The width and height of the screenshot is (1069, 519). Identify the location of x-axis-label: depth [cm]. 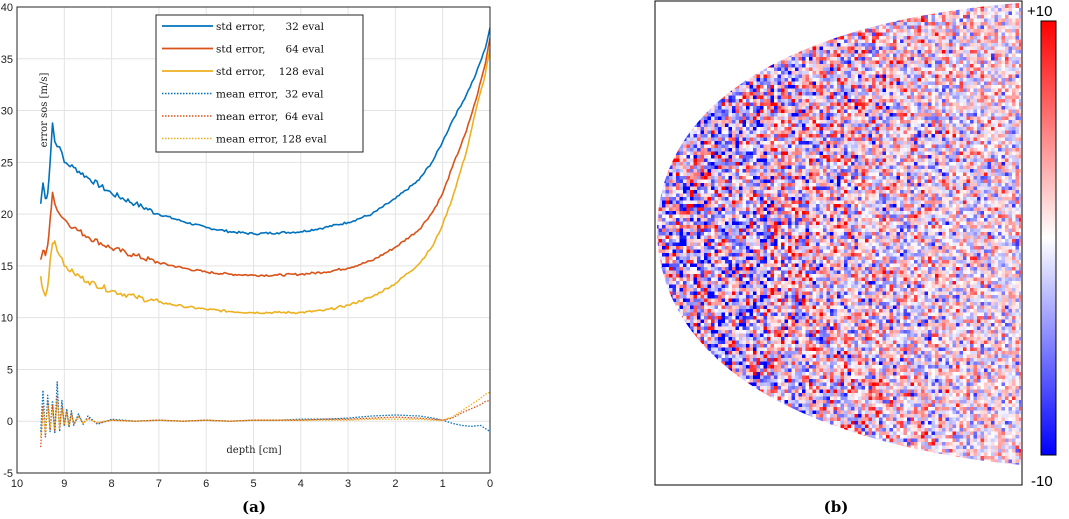
(253, 450).